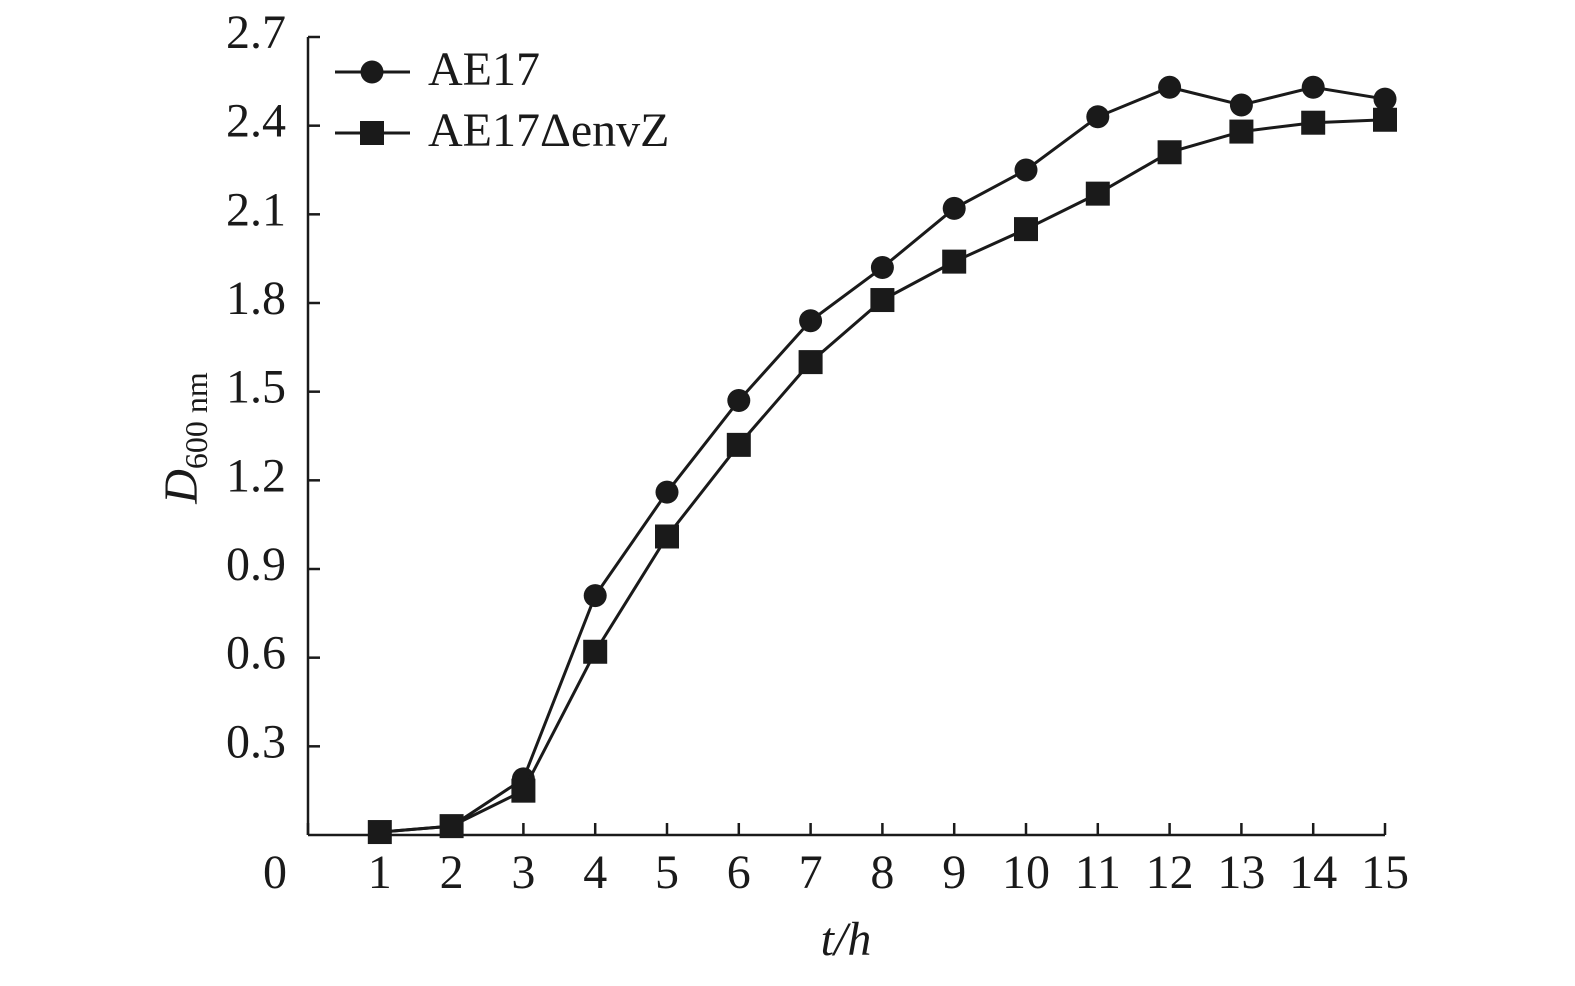 This screenshot has height=986, width=1575. Describe the element at coordinates (882, 872) in the screenshot. I see `x-tick-label: 8` at that location.